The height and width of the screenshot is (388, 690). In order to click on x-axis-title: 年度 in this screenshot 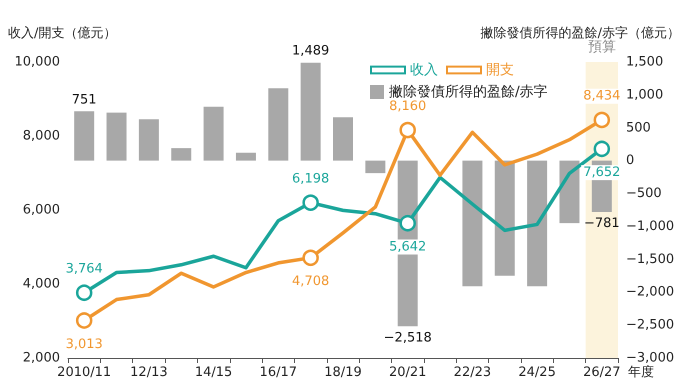, I will do `click(641, 372)`.